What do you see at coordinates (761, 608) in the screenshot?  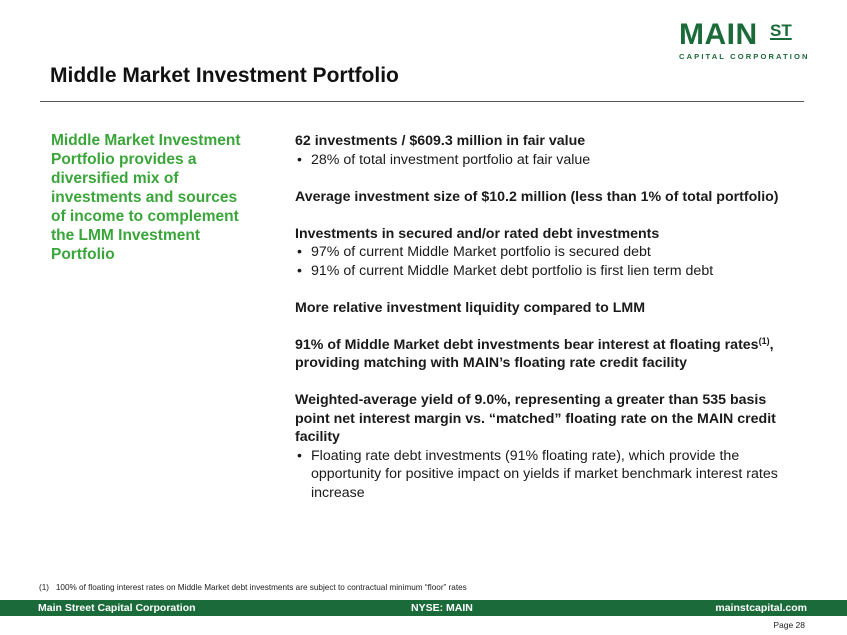 I see `footer-website: mainstcapital.com` at bounding box center [761, 608].